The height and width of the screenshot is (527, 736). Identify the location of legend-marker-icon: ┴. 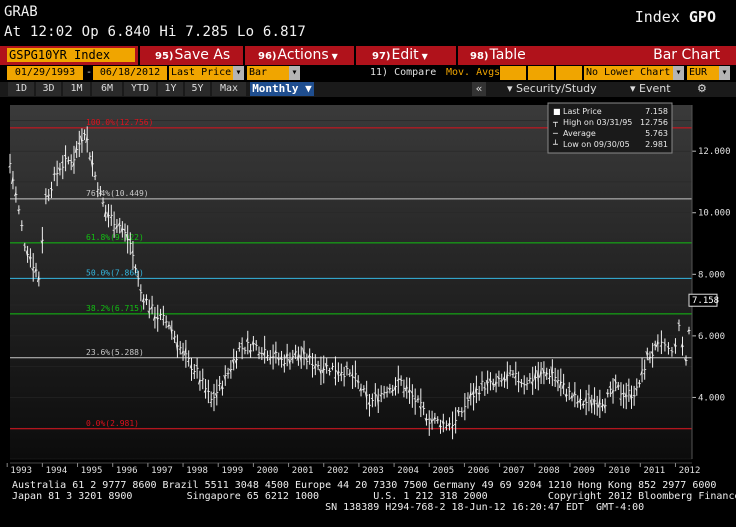
(555, 144).